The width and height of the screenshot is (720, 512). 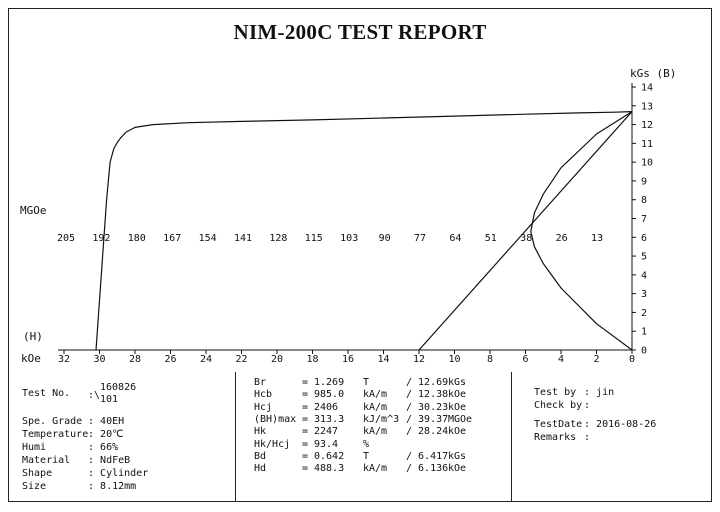 I want to click on result-name: Hcj, so click(x=263, y=407).